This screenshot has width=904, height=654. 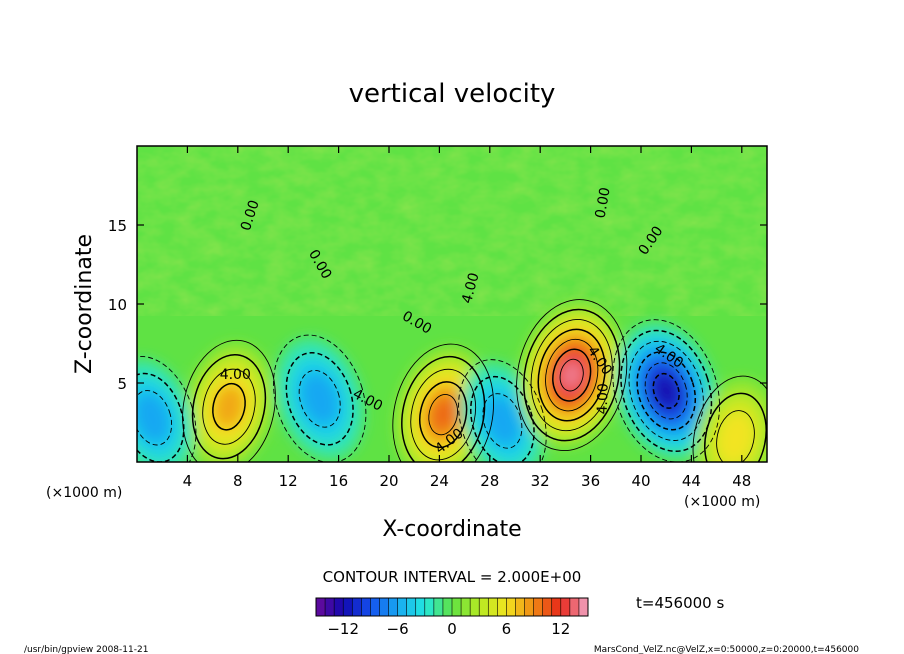 What do you see at coordinates (540, 481) in the screenshot?
I see `x-tick-label: 32` at bounding box center [540, 481].